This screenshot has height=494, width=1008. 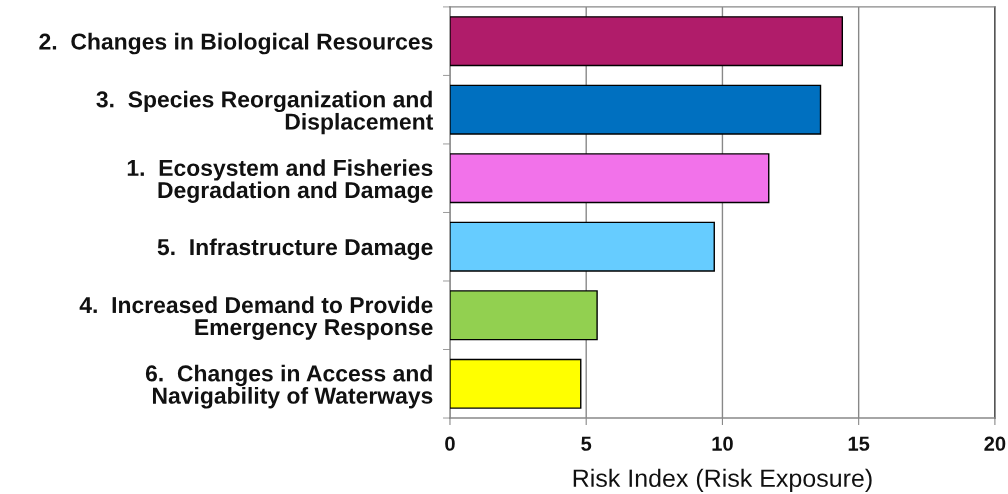 I want to click on x-tick-label: 5, so click(x=586, y=443).